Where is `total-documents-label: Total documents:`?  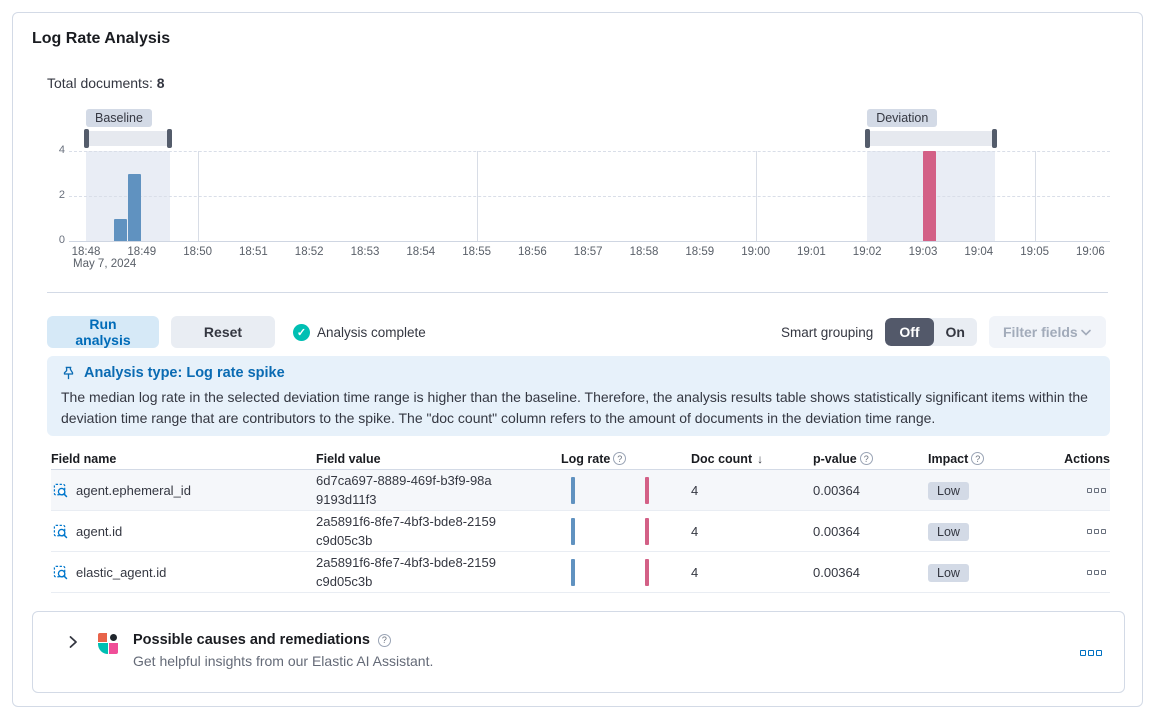
total-documents-label: Total documents: is located at coordinates (100, 83).